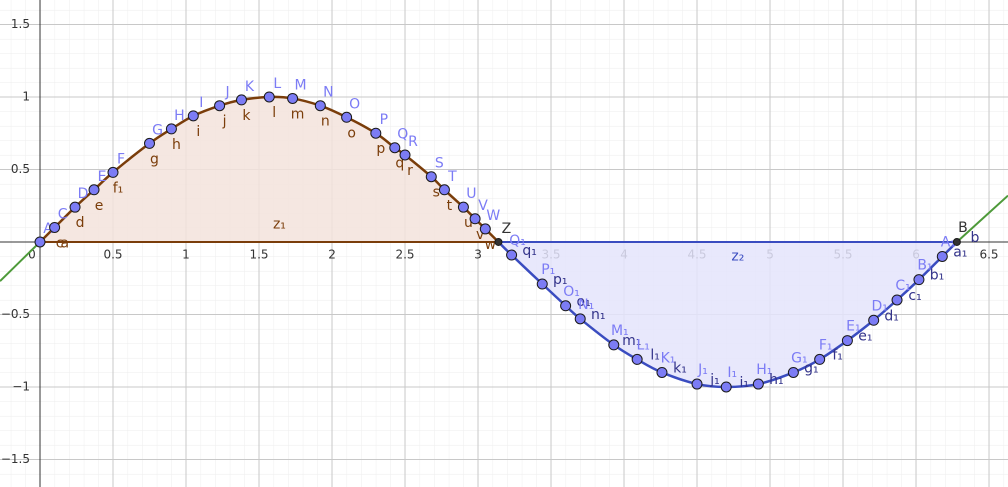 Image resolution: width=1008 pixels, height=487 pixels. Describe the element at coordinates (250, 87) in the screenshot. I see `point-label: K` at that location.